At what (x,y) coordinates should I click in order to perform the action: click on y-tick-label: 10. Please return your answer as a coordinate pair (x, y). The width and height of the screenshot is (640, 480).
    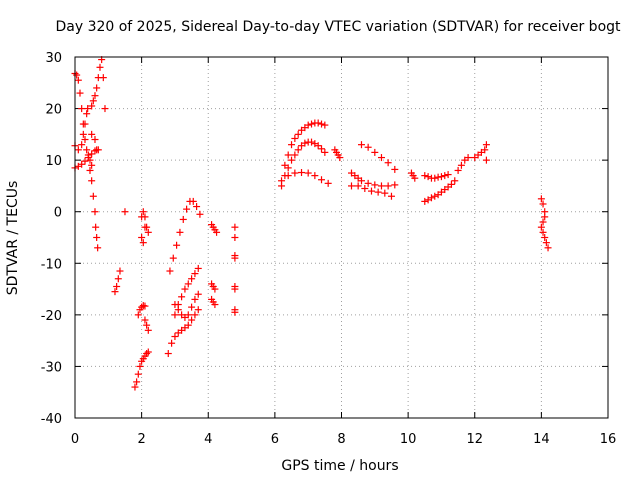
    Looking at the image, I should click on (53, 161).